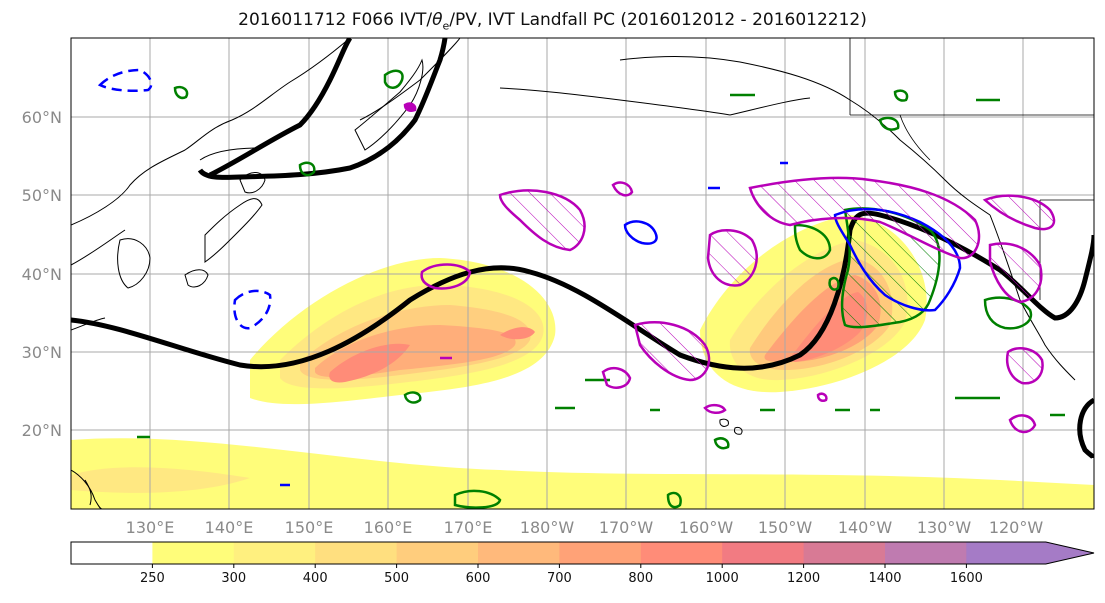 The width and height of the screenshot is (1105, 603). What do you see at coordinates (865, 527) in the screenshot?
I see `lon-label-140w: 140°W` at bounding box center [865, 527].